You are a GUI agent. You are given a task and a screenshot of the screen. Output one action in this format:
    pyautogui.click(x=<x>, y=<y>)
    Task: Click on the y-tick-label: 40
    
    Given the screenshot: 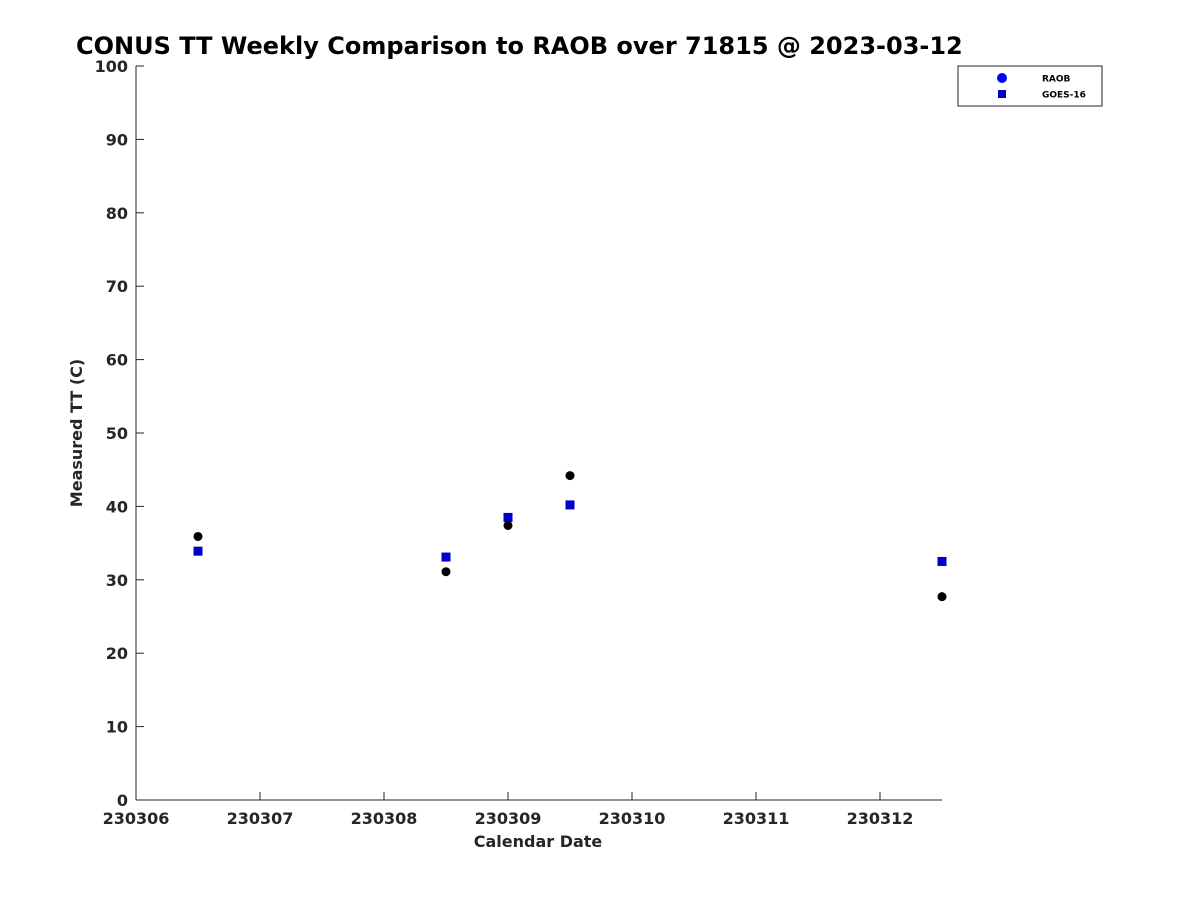 What is the action you would take?
    pyautogui.click(x=117, y=506)
    